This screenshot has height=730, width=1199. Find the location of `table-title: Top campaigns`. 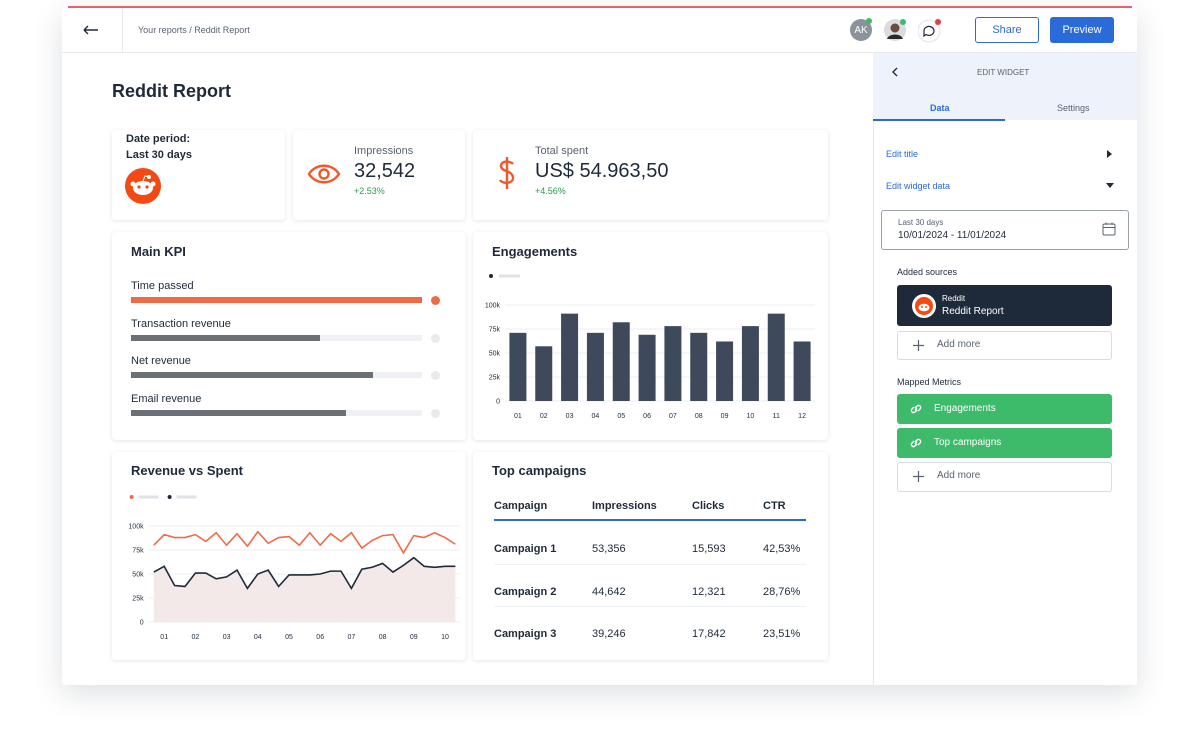

table-title: Top campaigns is located at coordinates (539, 470).